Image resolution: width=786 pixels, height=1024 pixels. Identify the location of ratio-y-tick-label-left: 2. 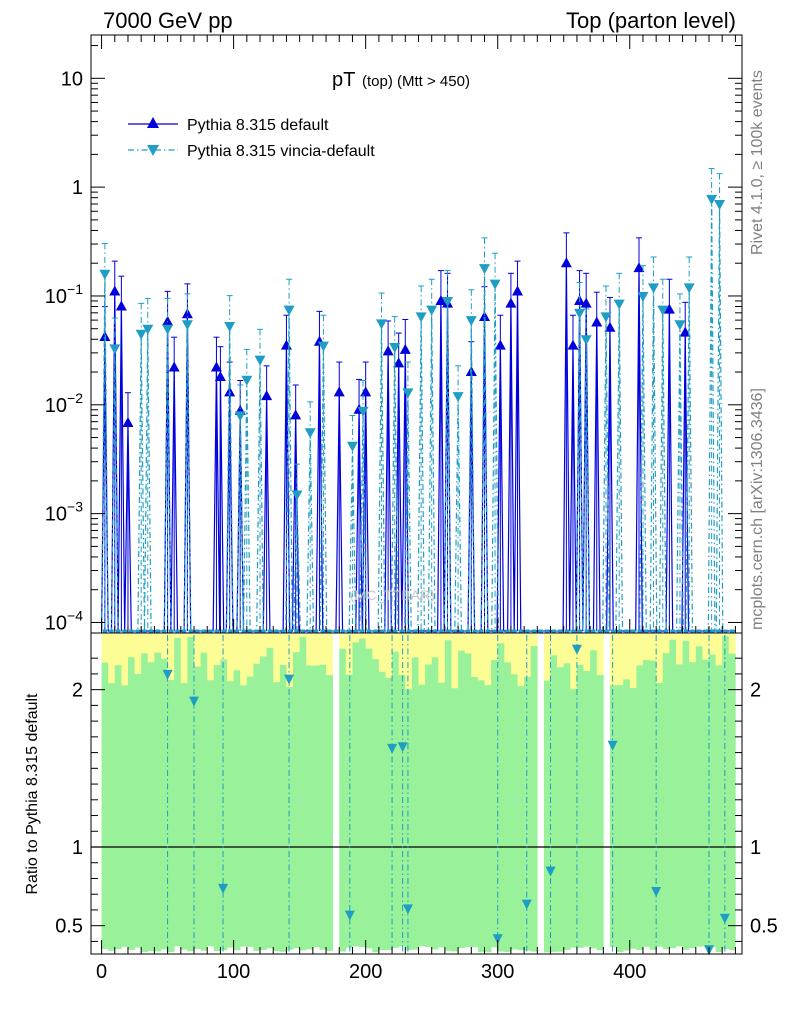
(77, 691).